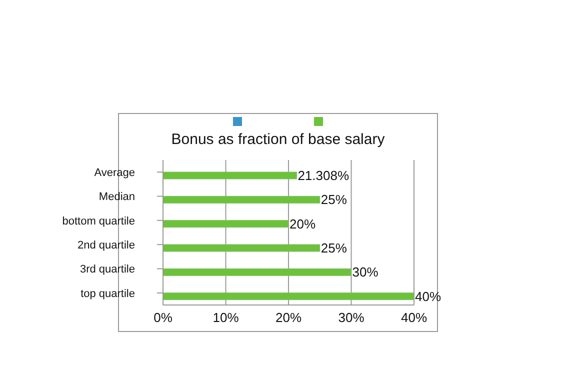  Describe the element at coordinates (278, 139) in the screenshot. I see `chart-title: Bonus as fraction of base salary` at that location.